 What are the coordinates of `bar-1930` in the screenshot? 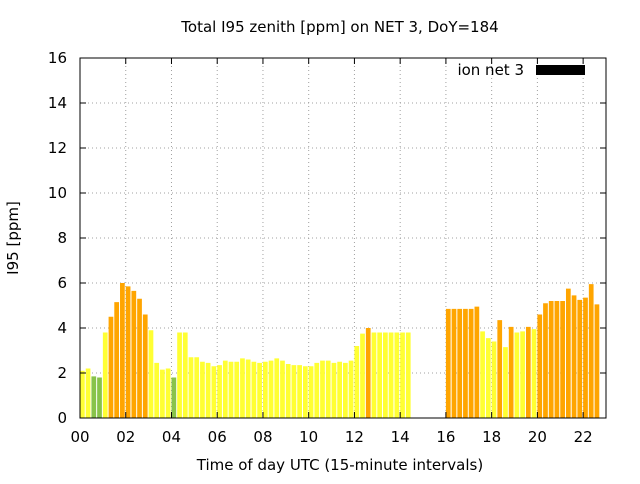 It's located at (528, 372).